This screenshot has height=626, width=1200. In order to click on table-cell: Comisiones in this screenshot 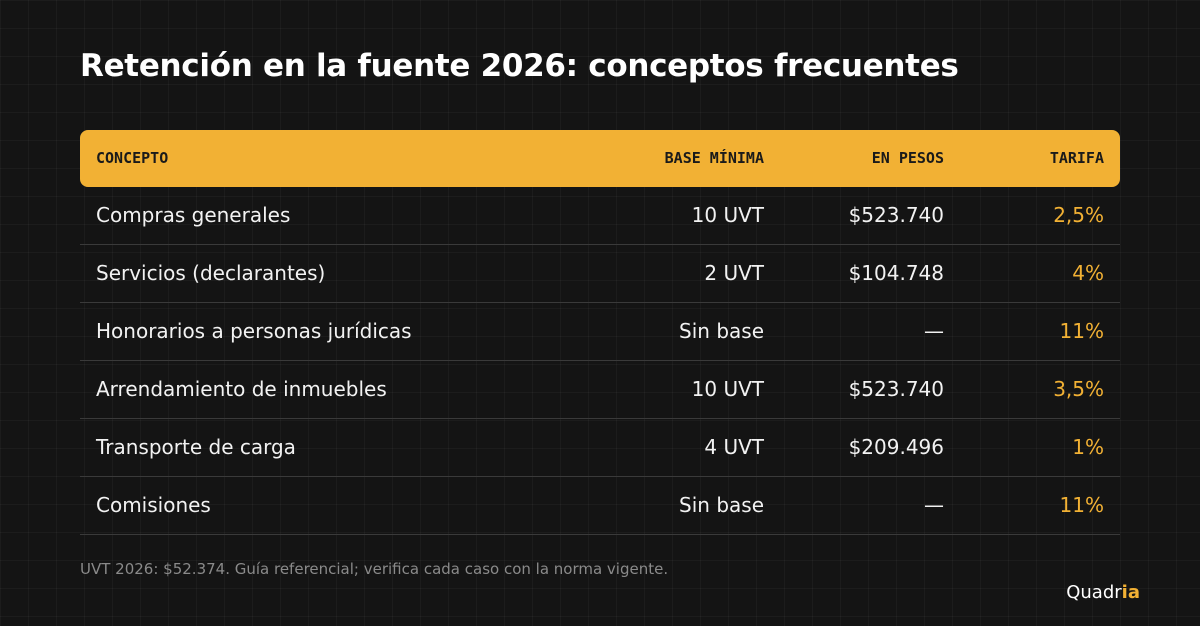, I will do `click(153, 505)`.